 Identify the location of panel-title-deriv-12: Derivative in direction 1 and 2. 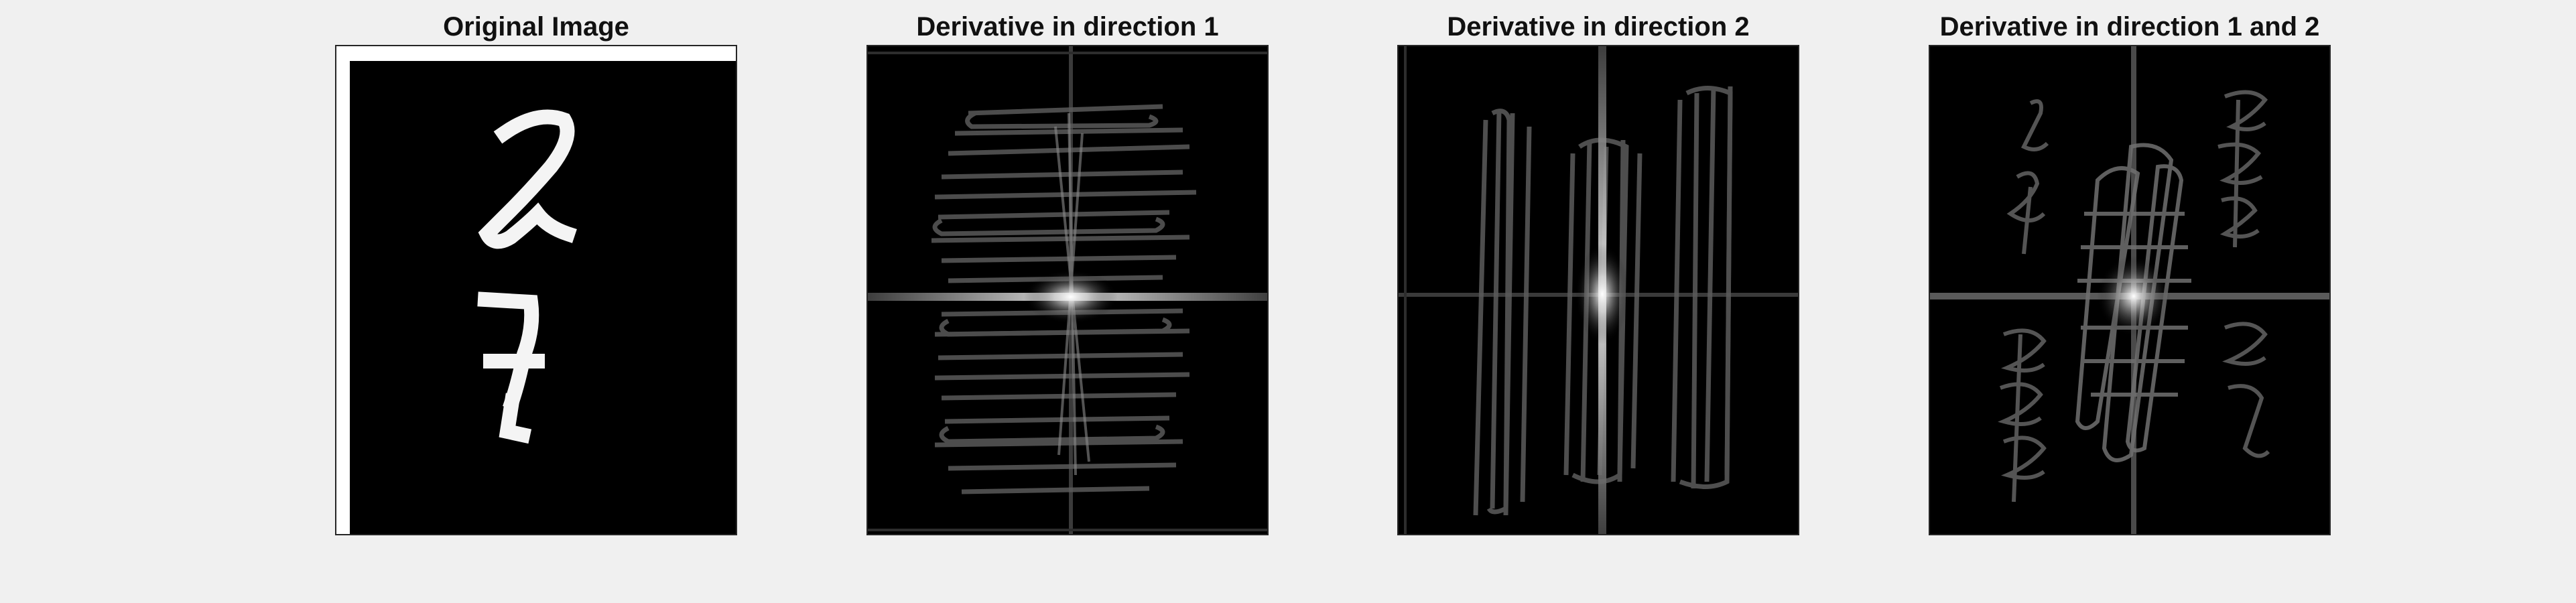
(2129, 27).